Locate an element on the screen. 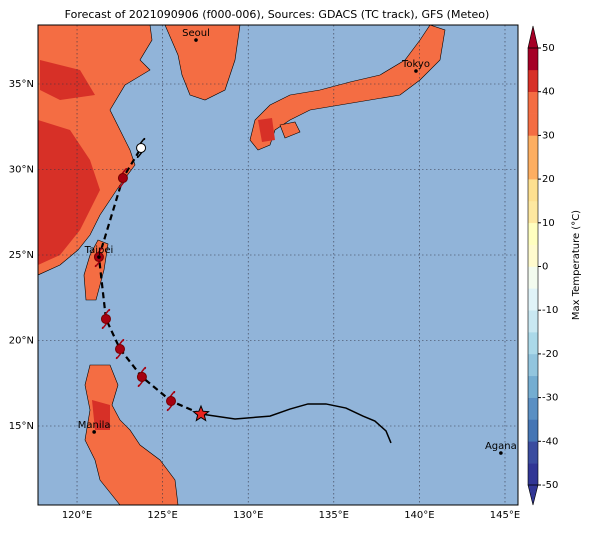 Image resolution: width=592 pixels, height=533 pixels. x-tick-label: 130°E is located at coordinates (248, 515).